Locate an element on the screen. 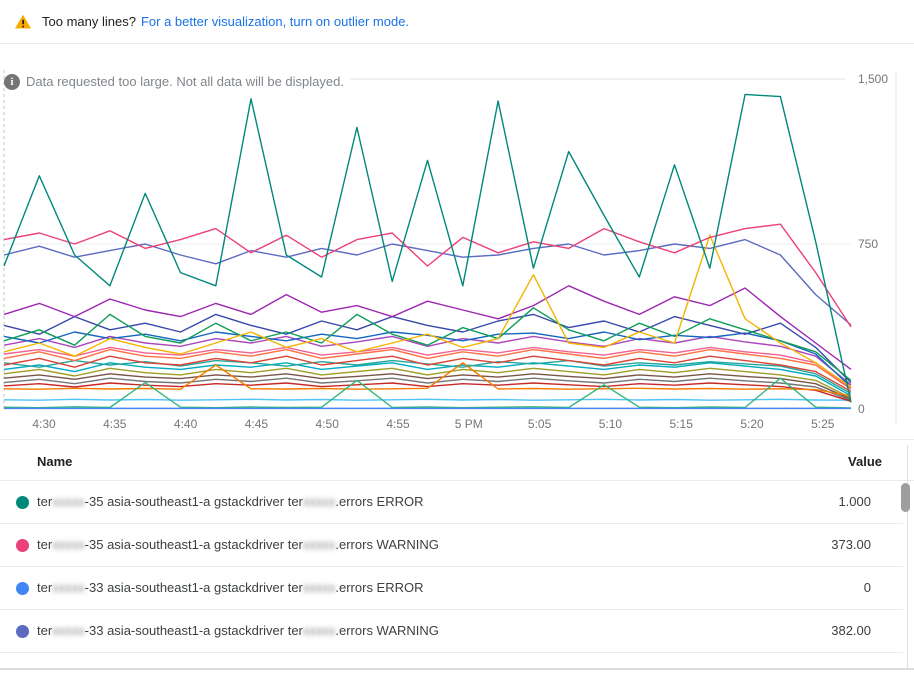  series-value: 0 is located at coordinates (867, 587).